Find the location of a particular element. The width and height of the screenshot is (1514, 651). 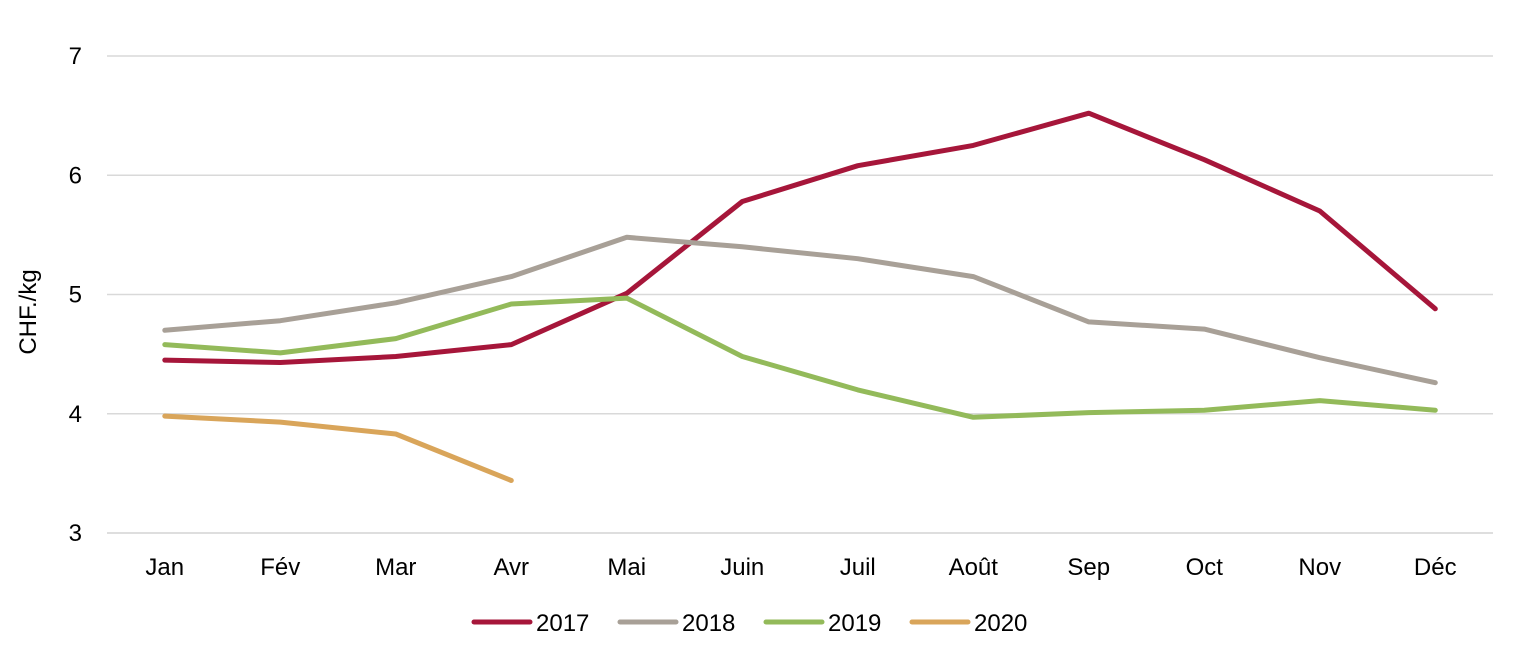

y-axis-title: CHF./kg is located at coordinates (28, 311).